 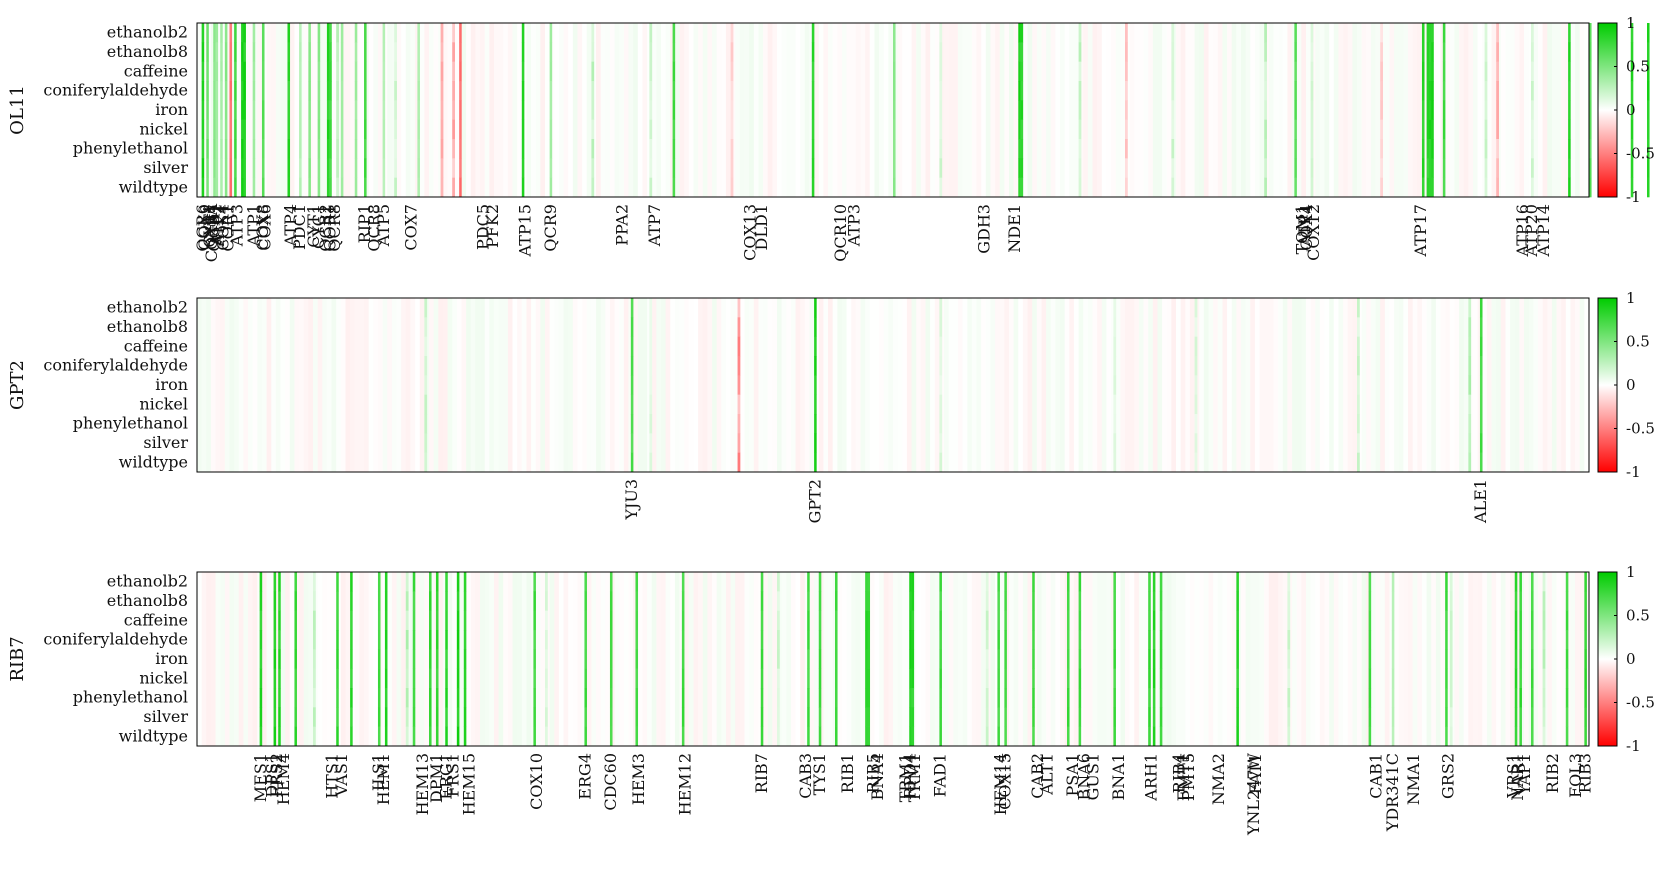 What do you see at coordinates (1392, 792) in the screenshot?
I see `gene-label: YDR341C` at bounding box center [1392, 792].